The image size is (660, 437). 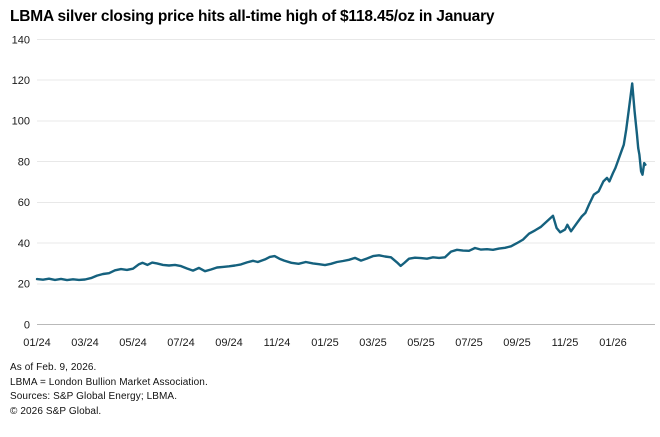 What do you see at coordinates (53, 368) in the screenshot?
I see `as-of-note: As of Feb. 9, 2026.` at bounding box center [53, 368].